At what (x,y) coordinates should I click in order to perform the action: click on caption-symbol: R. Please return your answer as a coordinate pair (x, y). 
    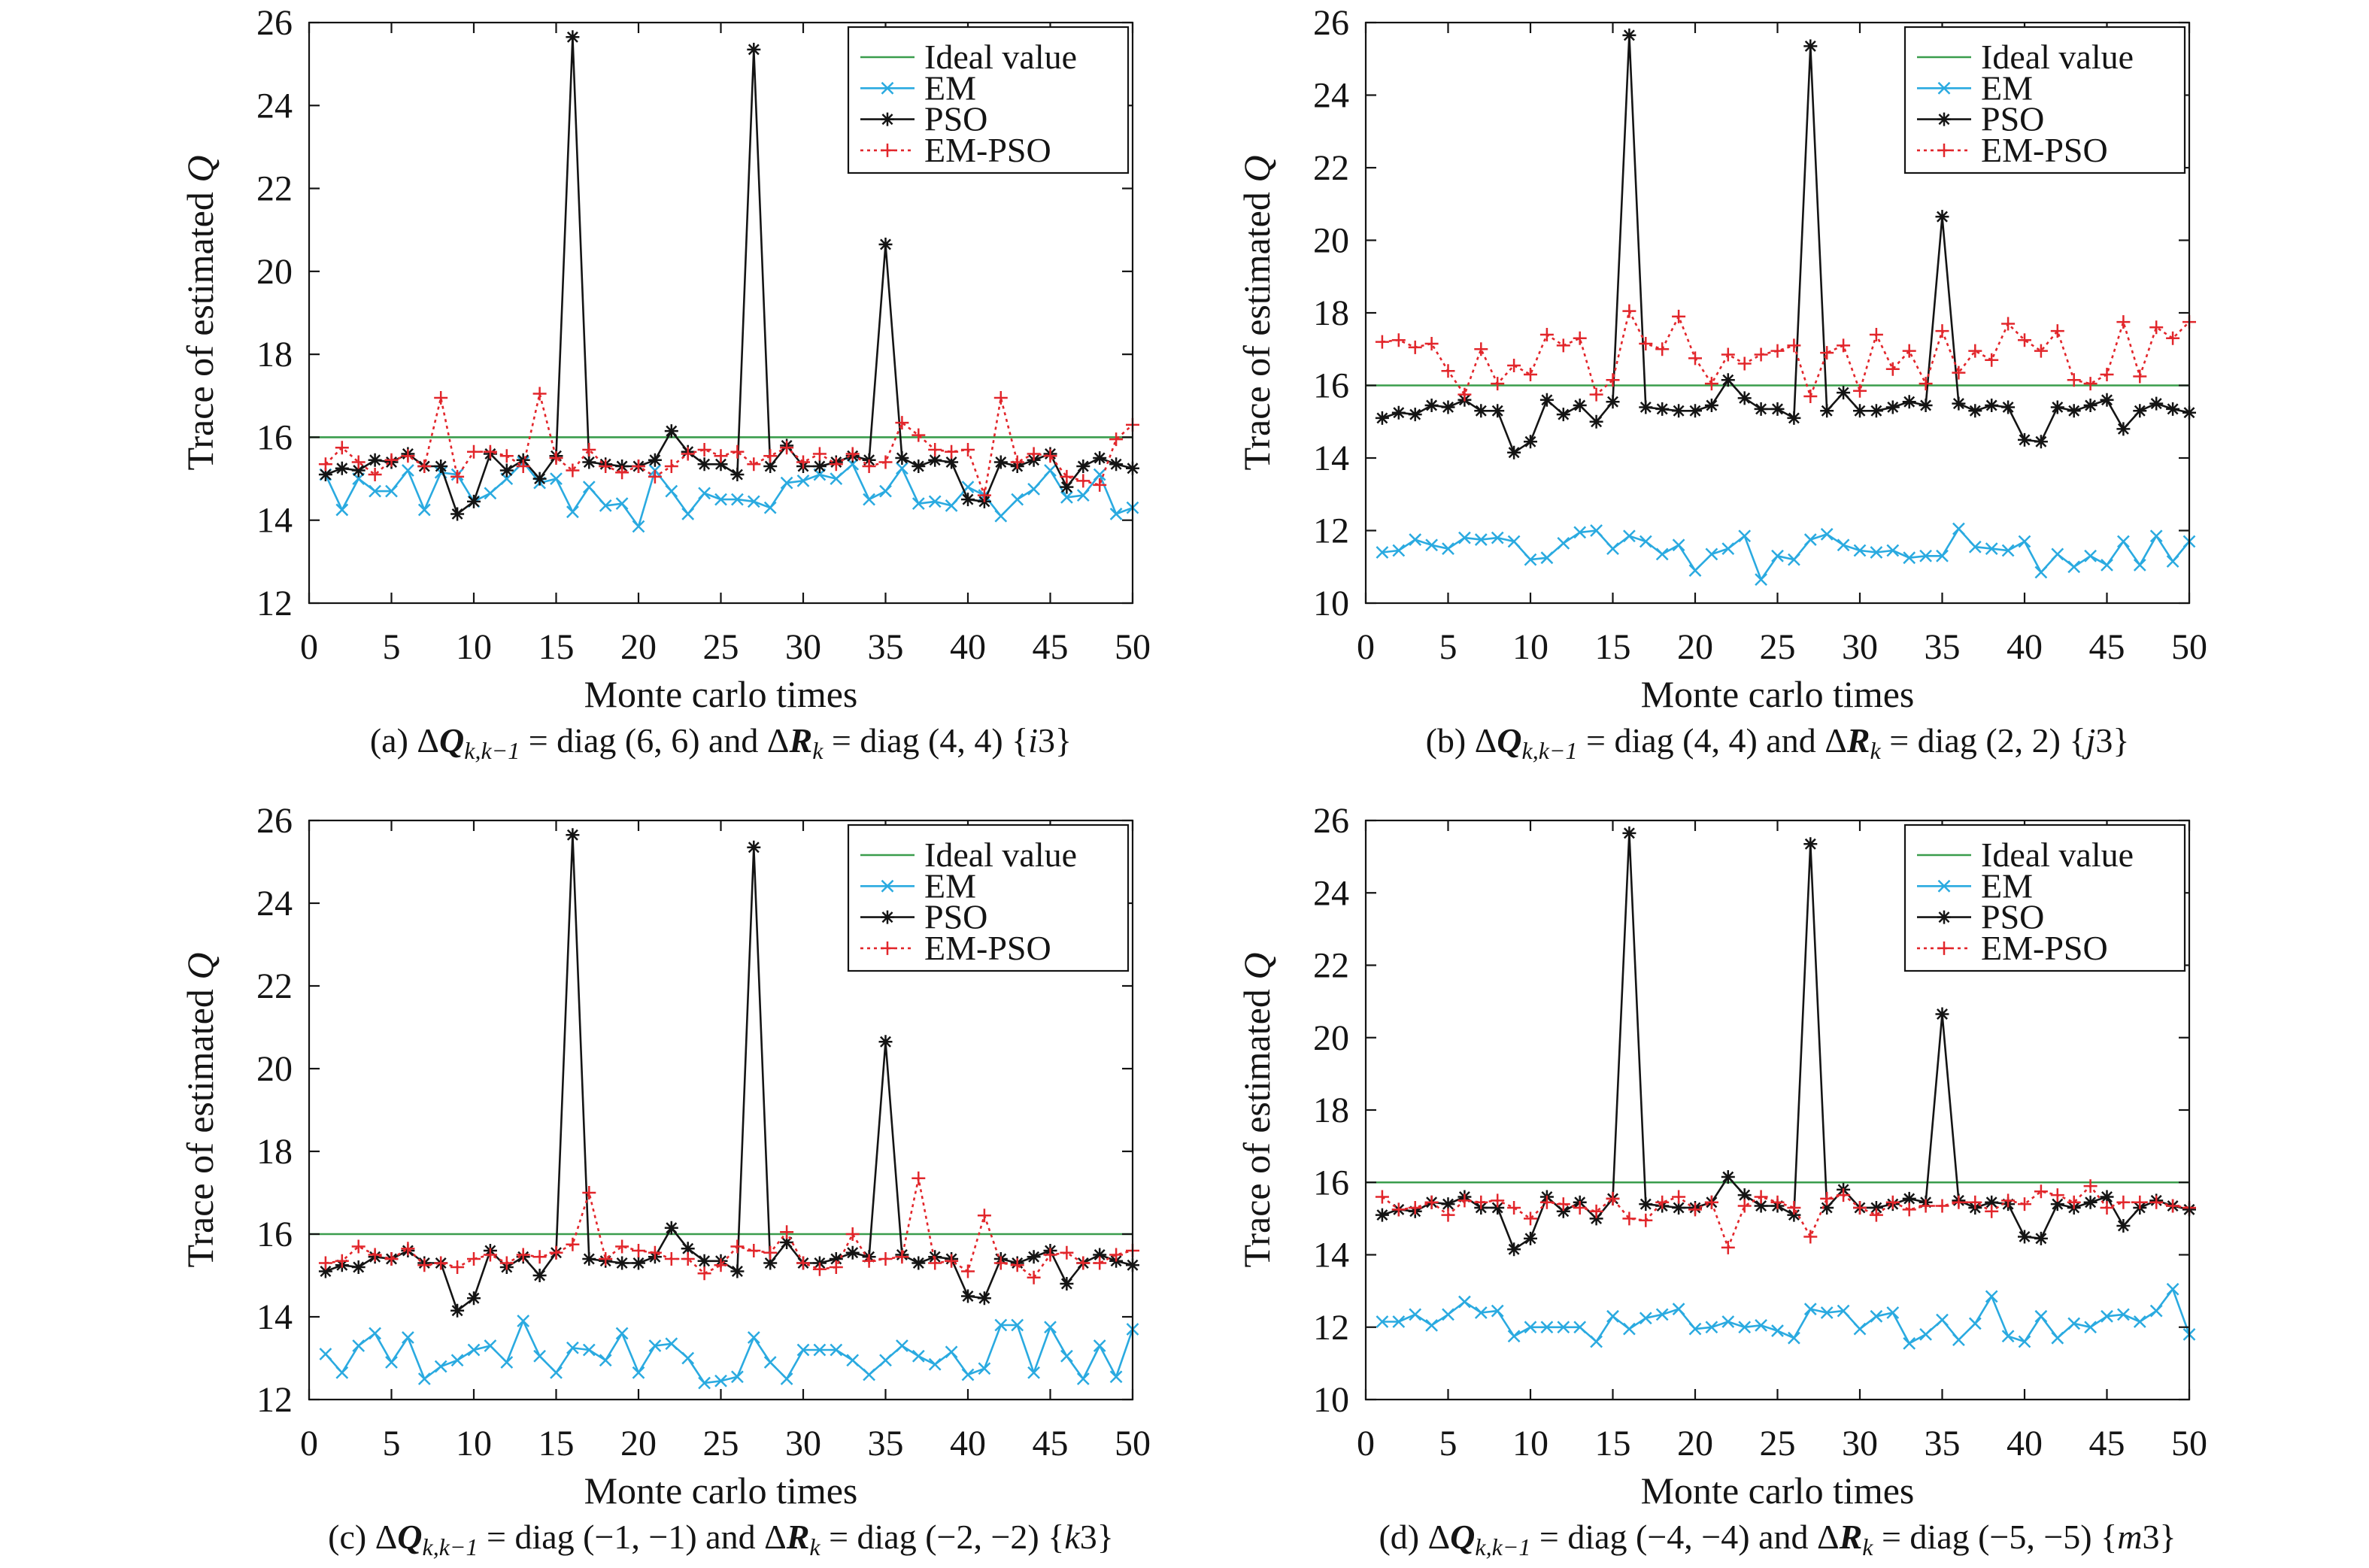
    Looking at the image, I should click on (801, 741).